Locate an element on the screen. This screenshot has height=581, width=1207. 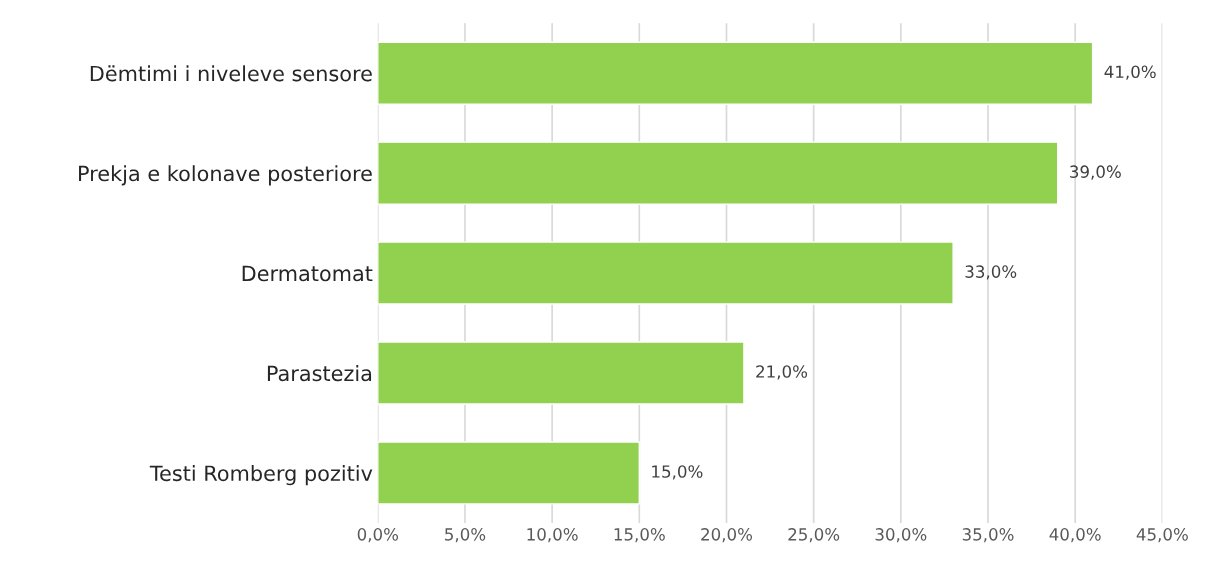
x-tick-label: 25,0% is located at coordinates (814, 535).